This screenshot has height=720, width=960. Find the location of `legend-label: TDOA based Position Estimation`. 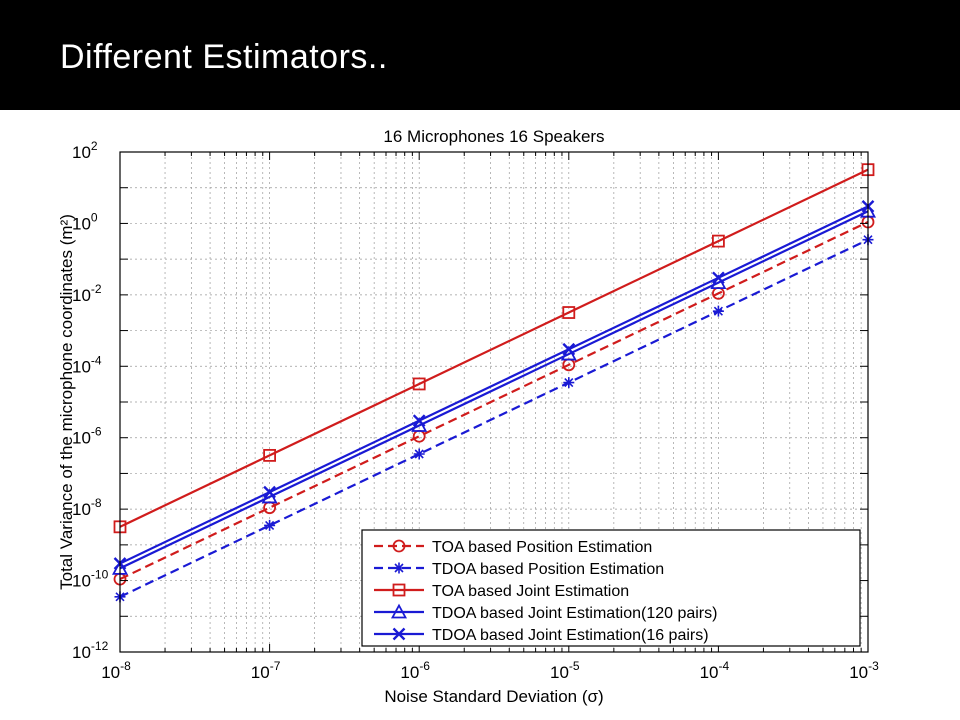

legend-label: TDOA based Position Estimation is located at coordinates (548, 569).